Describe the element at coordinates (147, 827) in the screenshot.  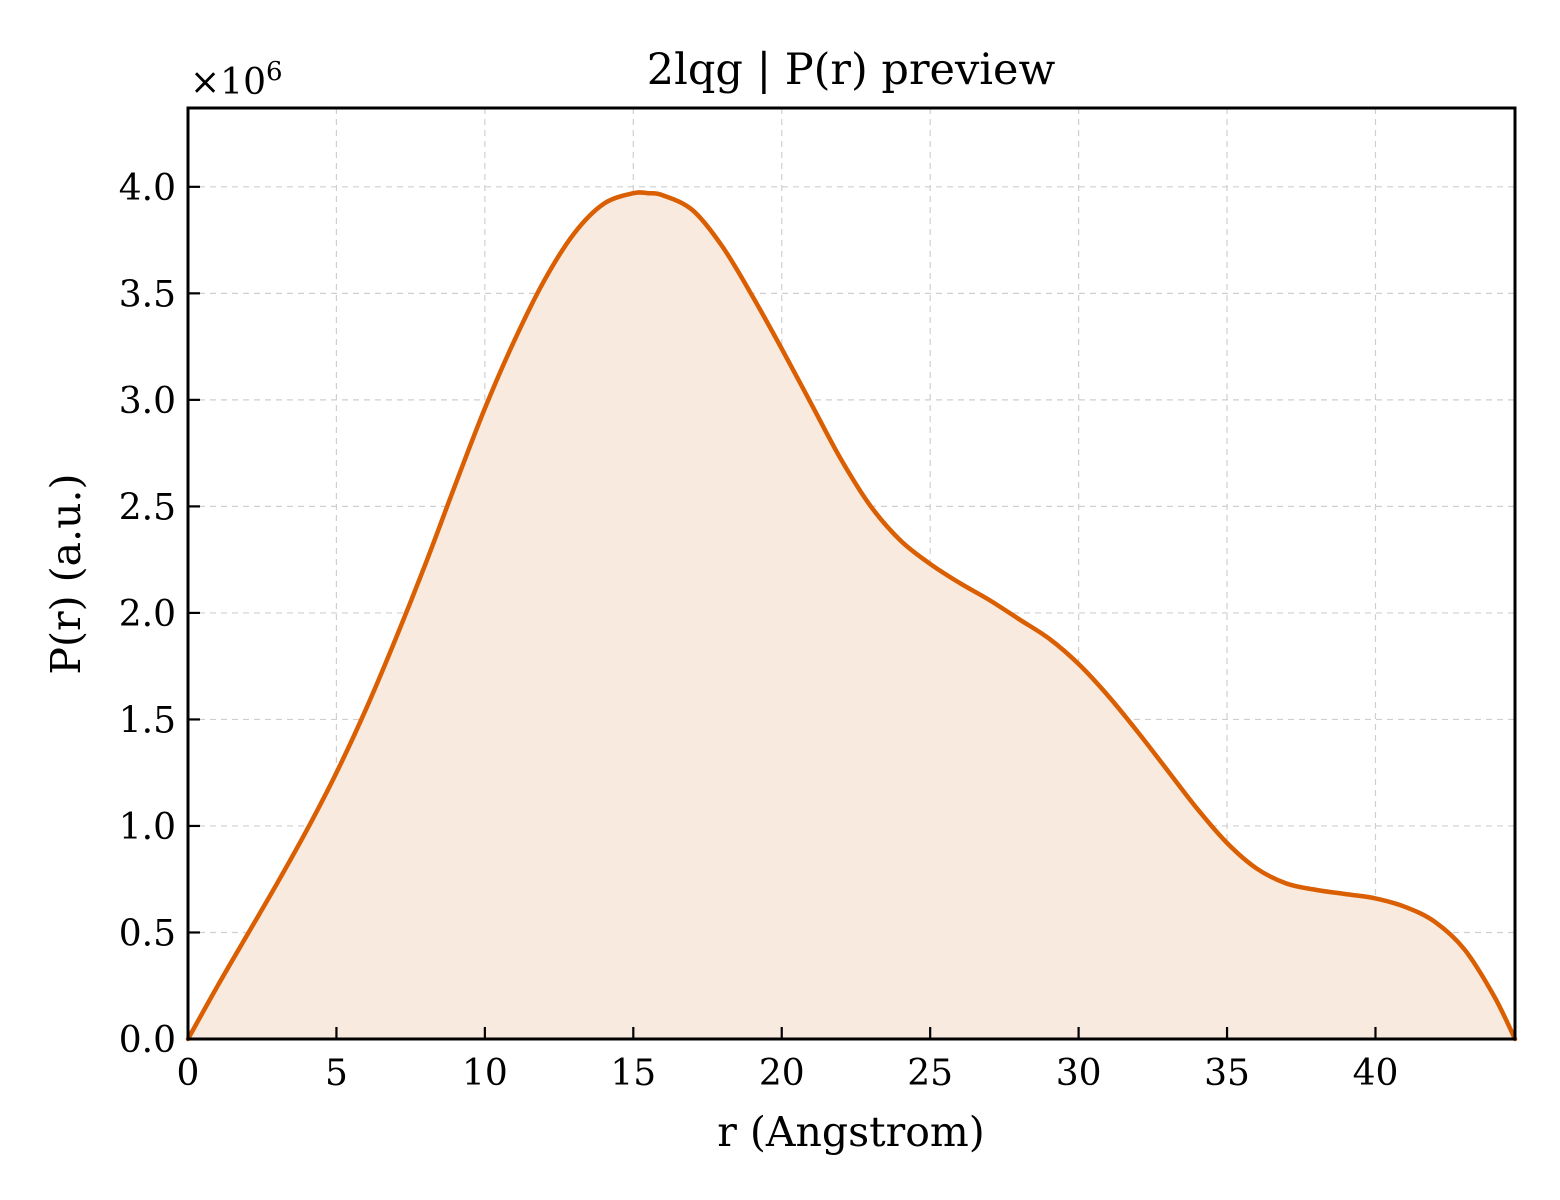
I see `y-tick-label: 1.0` at that location.